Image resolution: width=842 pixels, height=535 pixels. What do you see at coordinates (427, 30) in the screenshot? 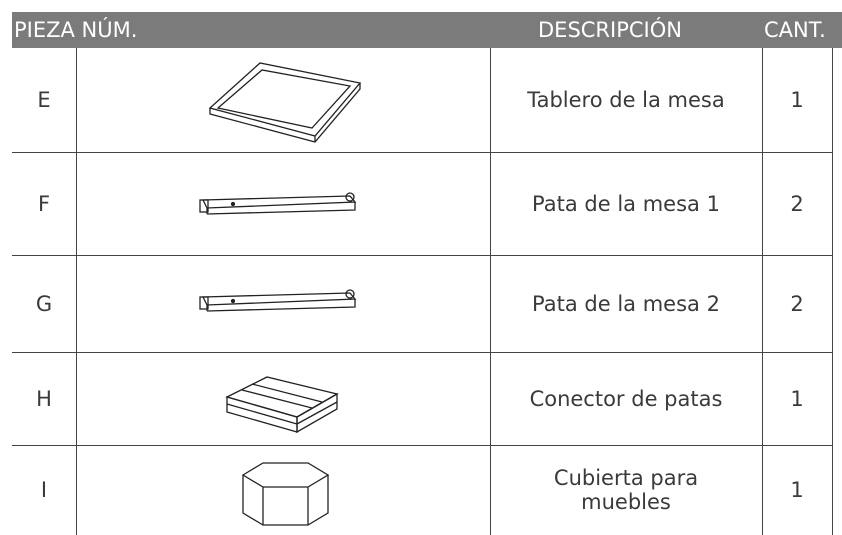
I see `header-bar` at bounding box center [427, 30].